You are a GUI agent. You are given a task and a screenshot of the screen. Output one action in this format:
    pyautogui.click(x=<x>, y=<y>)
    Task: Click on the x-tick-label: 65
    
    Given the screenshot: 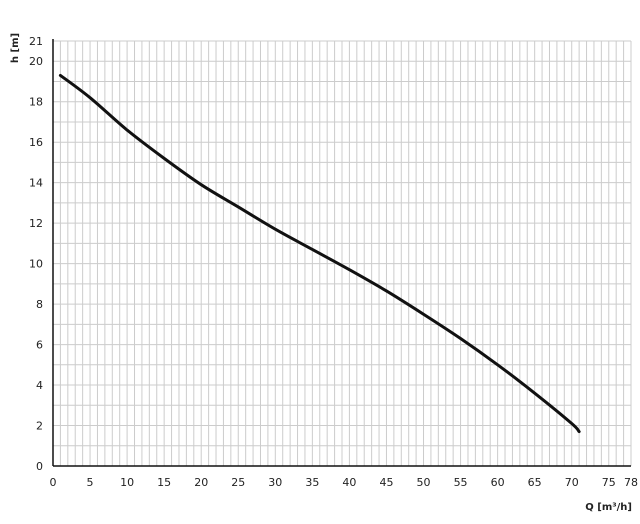 What is the action you would take?
    pyautogui.click(x=535, y=482)
    